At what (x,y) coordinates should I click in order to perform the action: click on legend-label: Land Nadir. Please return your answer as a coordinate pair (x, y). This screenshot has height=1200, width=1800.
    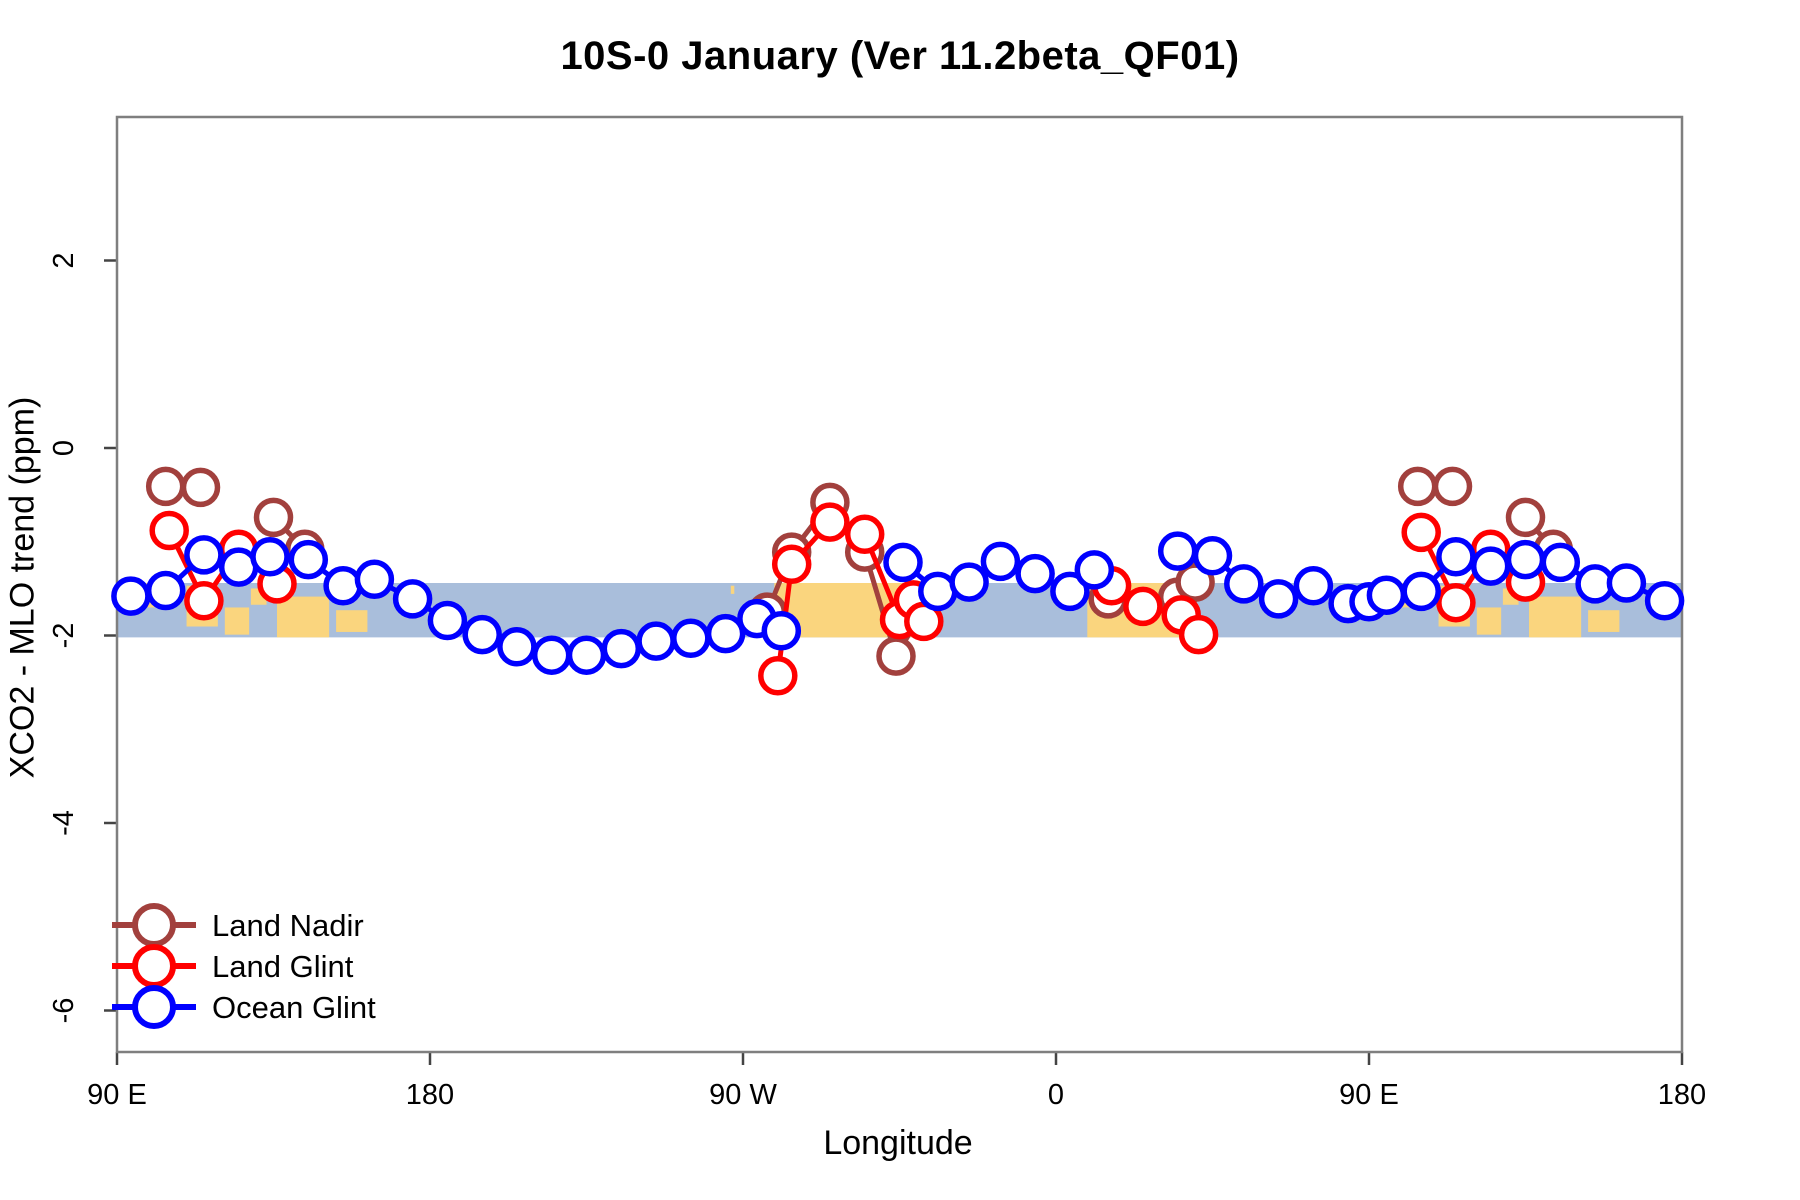
    Looking at the image, I should click on (288, 925).